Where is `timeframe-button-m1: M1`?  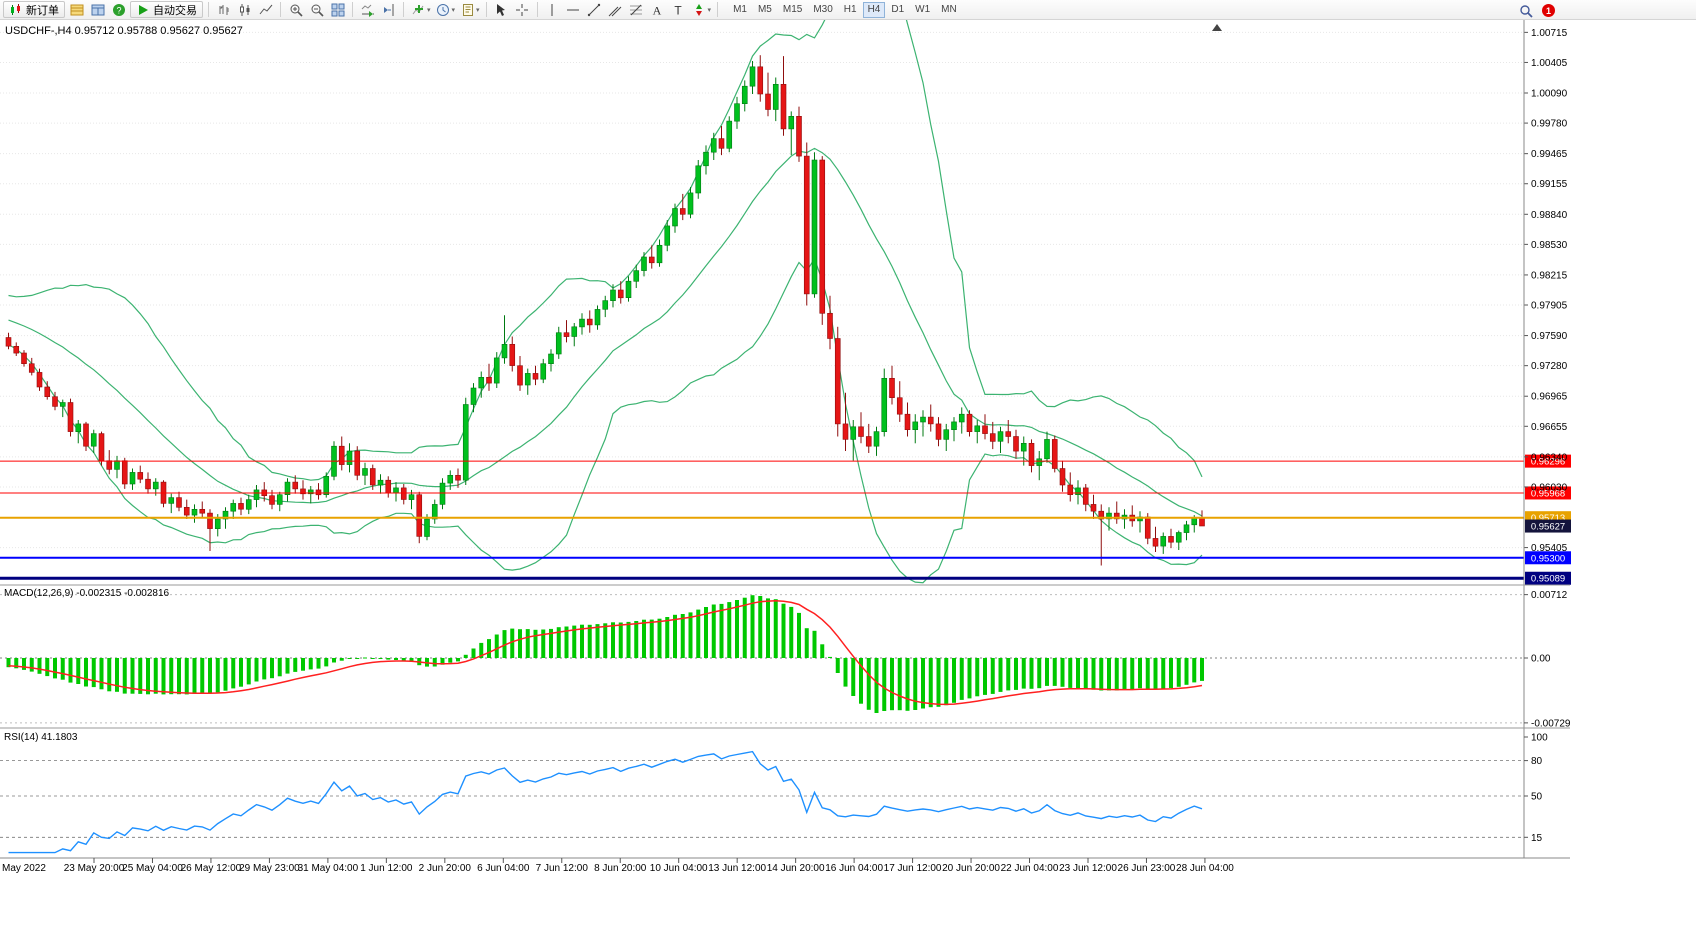
timeframe-button-m1: M1 is located at coordinates (740, 10).